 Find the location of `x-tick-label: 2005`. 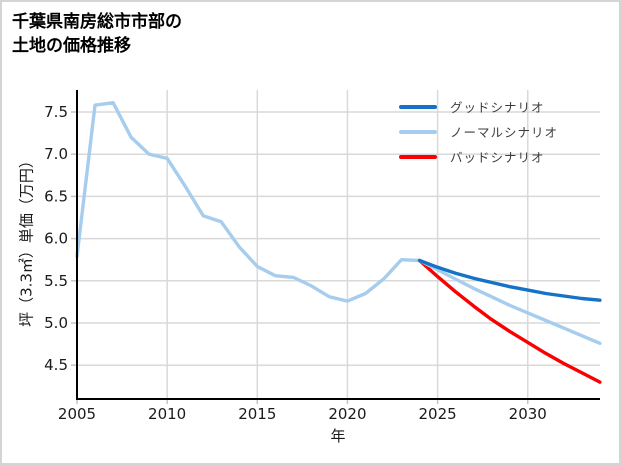

x-tick-label: 2005 is located at coordinates (77, 414).